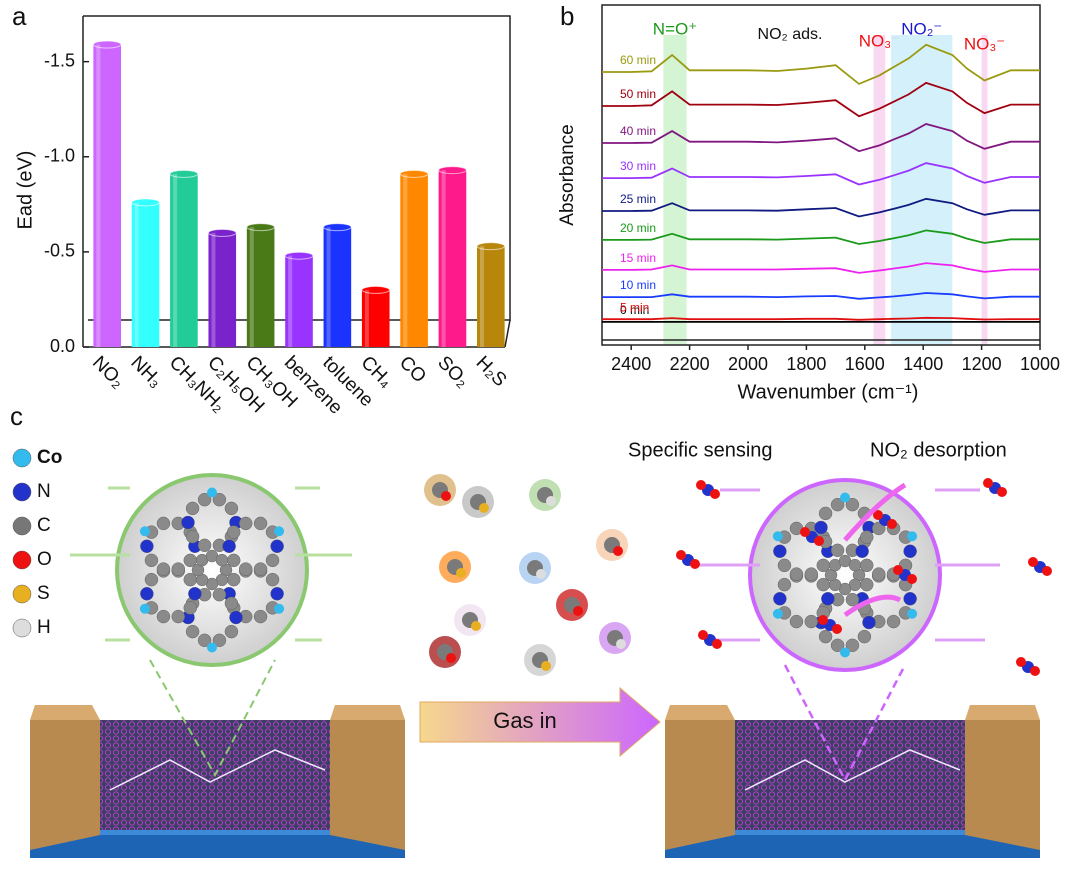 This screenshot has height=876, width=1080. What do you see at coordinates (567, 16) in the screenshot?
I see `panel-label: b` at bounding box center [567, 16].